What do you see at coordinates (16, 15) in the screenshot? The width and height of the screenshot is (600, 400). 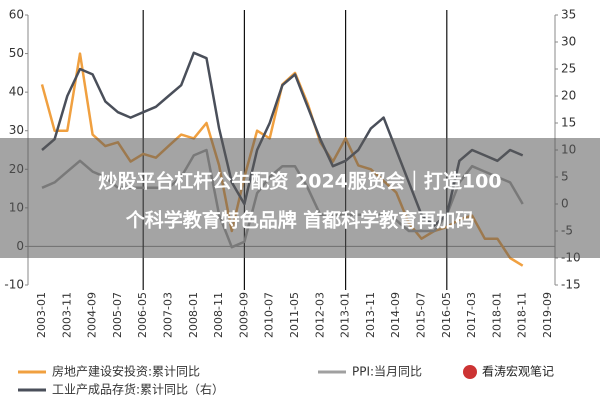 I see `y-tick-label: 60` at bounding box center [16, 15].